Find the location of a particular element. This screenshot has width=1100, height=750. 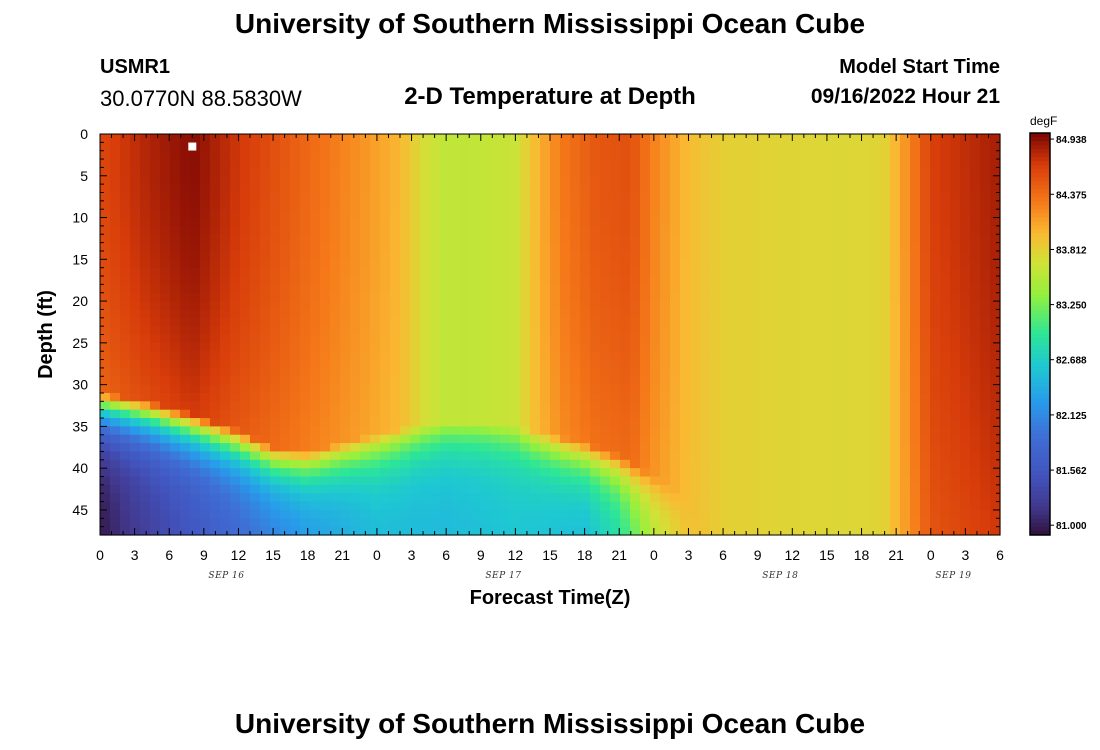

y-tick-label: 25 is located at coordinates (80, 343).